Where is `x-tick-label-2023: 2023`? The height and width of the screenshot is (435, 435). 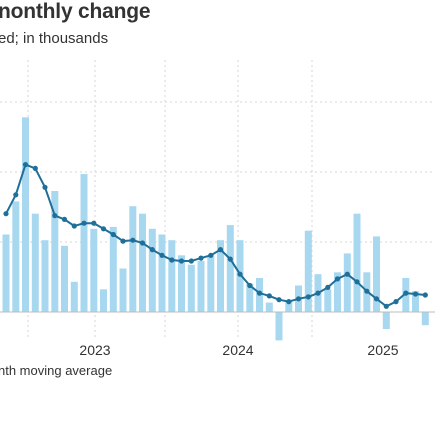
x-tick-label-2023: 2023 is located at coordinates (94, 350).